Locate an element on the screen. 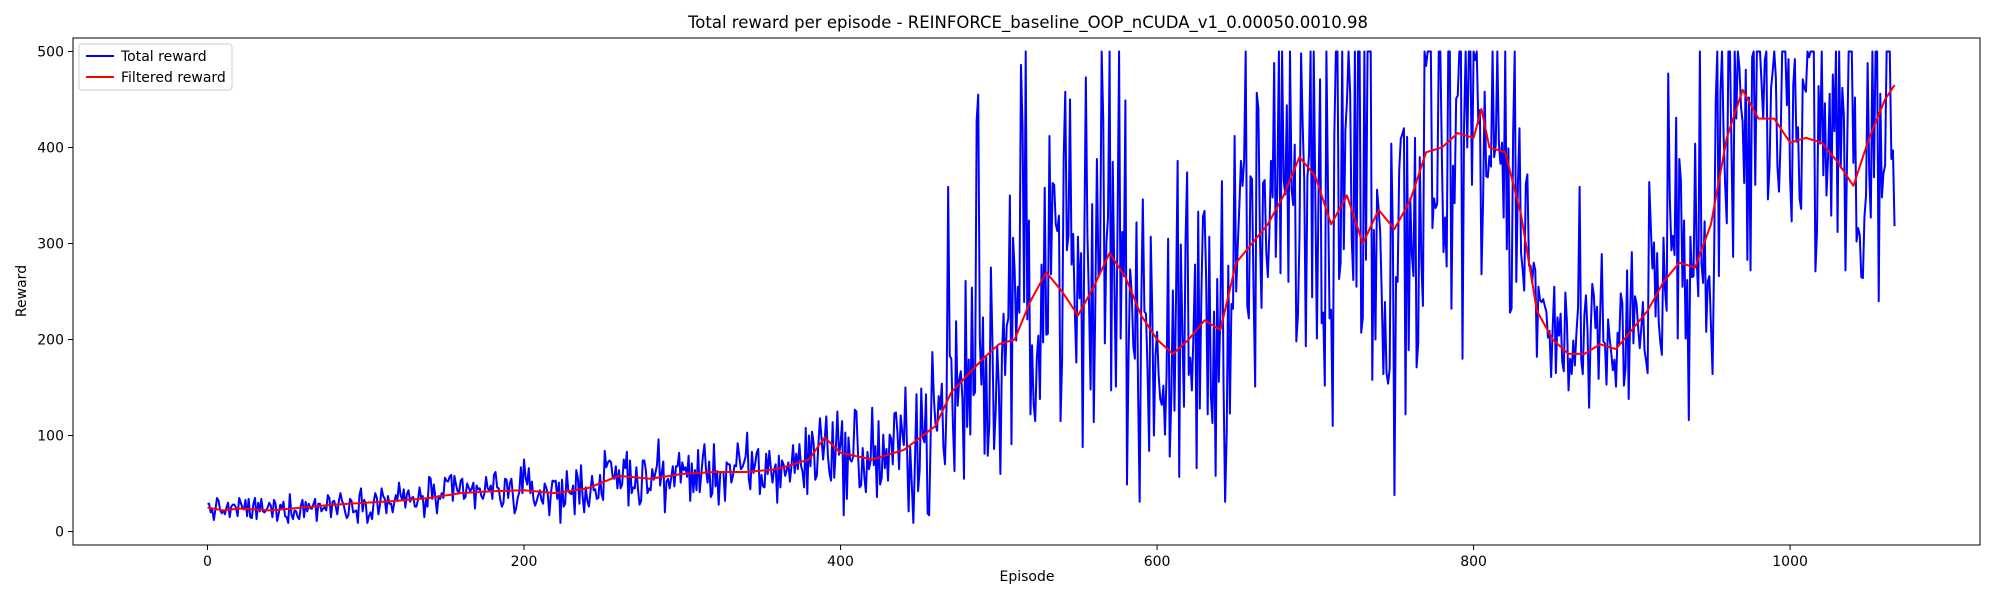  y-axis: 0 100 200 300 400 500 is located at coordinates (55, 292).